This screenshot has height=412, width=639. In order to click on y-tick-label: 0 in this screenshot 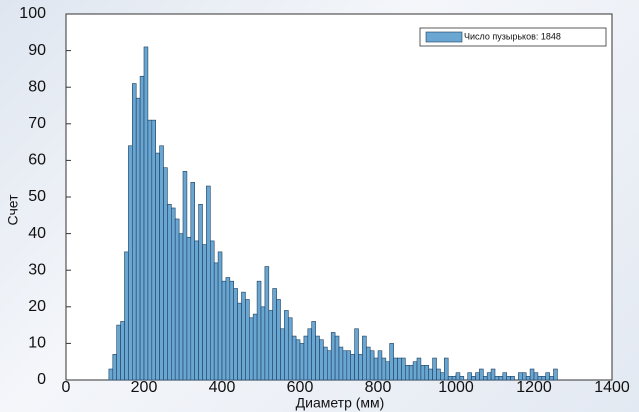, I will do `click(41, 379)`.